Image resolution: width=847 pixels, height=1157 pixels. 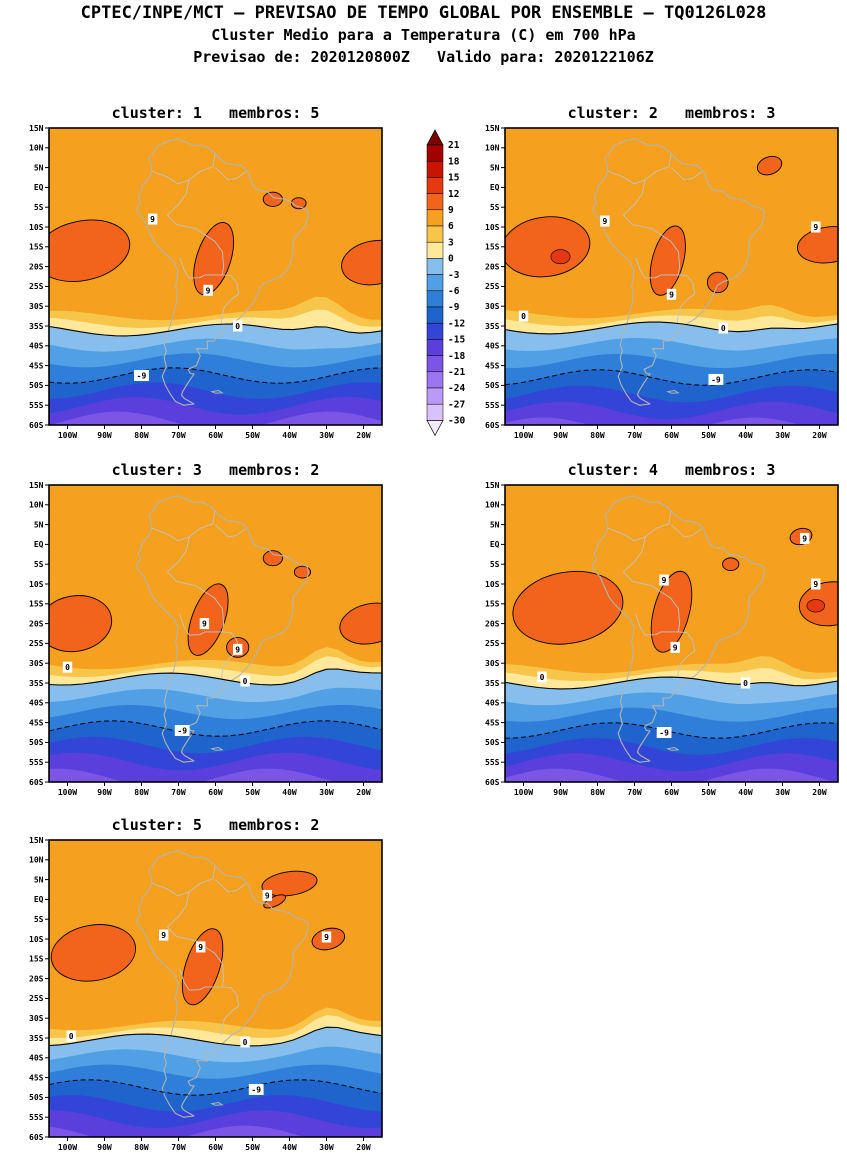 What do you see at coordinates (454, 178) in the screenshot?
I see `svg-text: 15` at bounding box center [454, 178].